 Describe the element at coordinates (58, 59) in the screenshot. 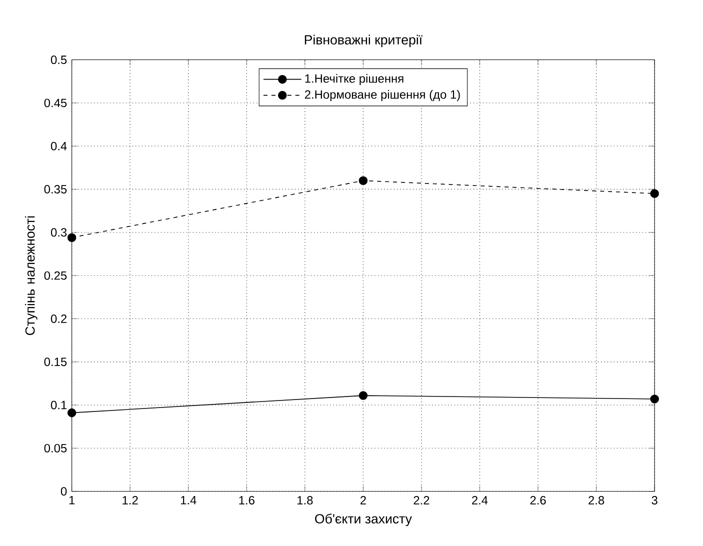

I see `y-tick-label: 0.5` at that location.